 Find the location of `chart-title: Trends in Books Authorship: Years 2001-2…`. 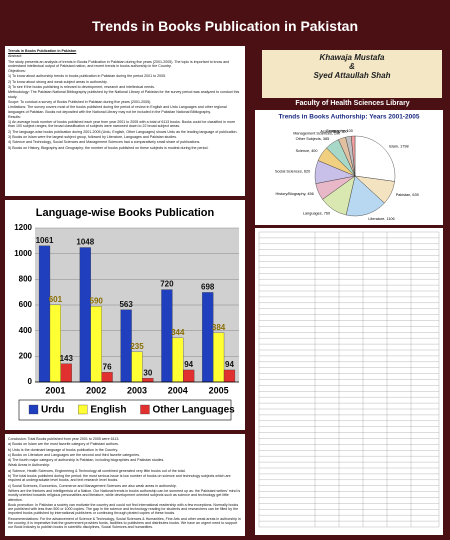

chart-title: Trends in Books Authorship: Years 2001-2… is located at coordinates (349, 117).